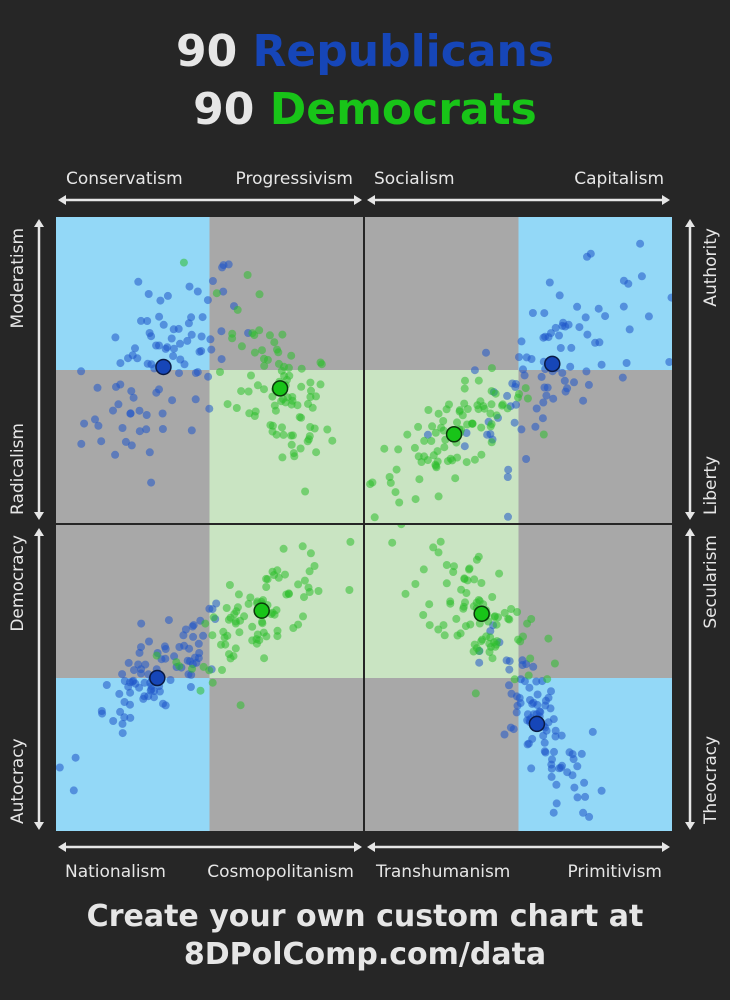 Image resolution: width=730 pixels, height=1000 pixels. What do you see at coordinates (286, 754) in the screenshot?
I see `zone-bottom-right` at bounding box center [286, 754].